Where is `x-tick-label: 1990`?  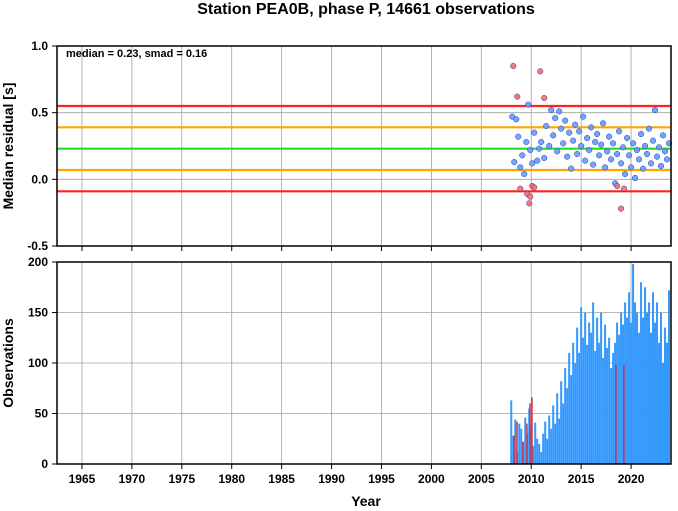
x-tick-label: 1990 is located at coordinates (331, 479).